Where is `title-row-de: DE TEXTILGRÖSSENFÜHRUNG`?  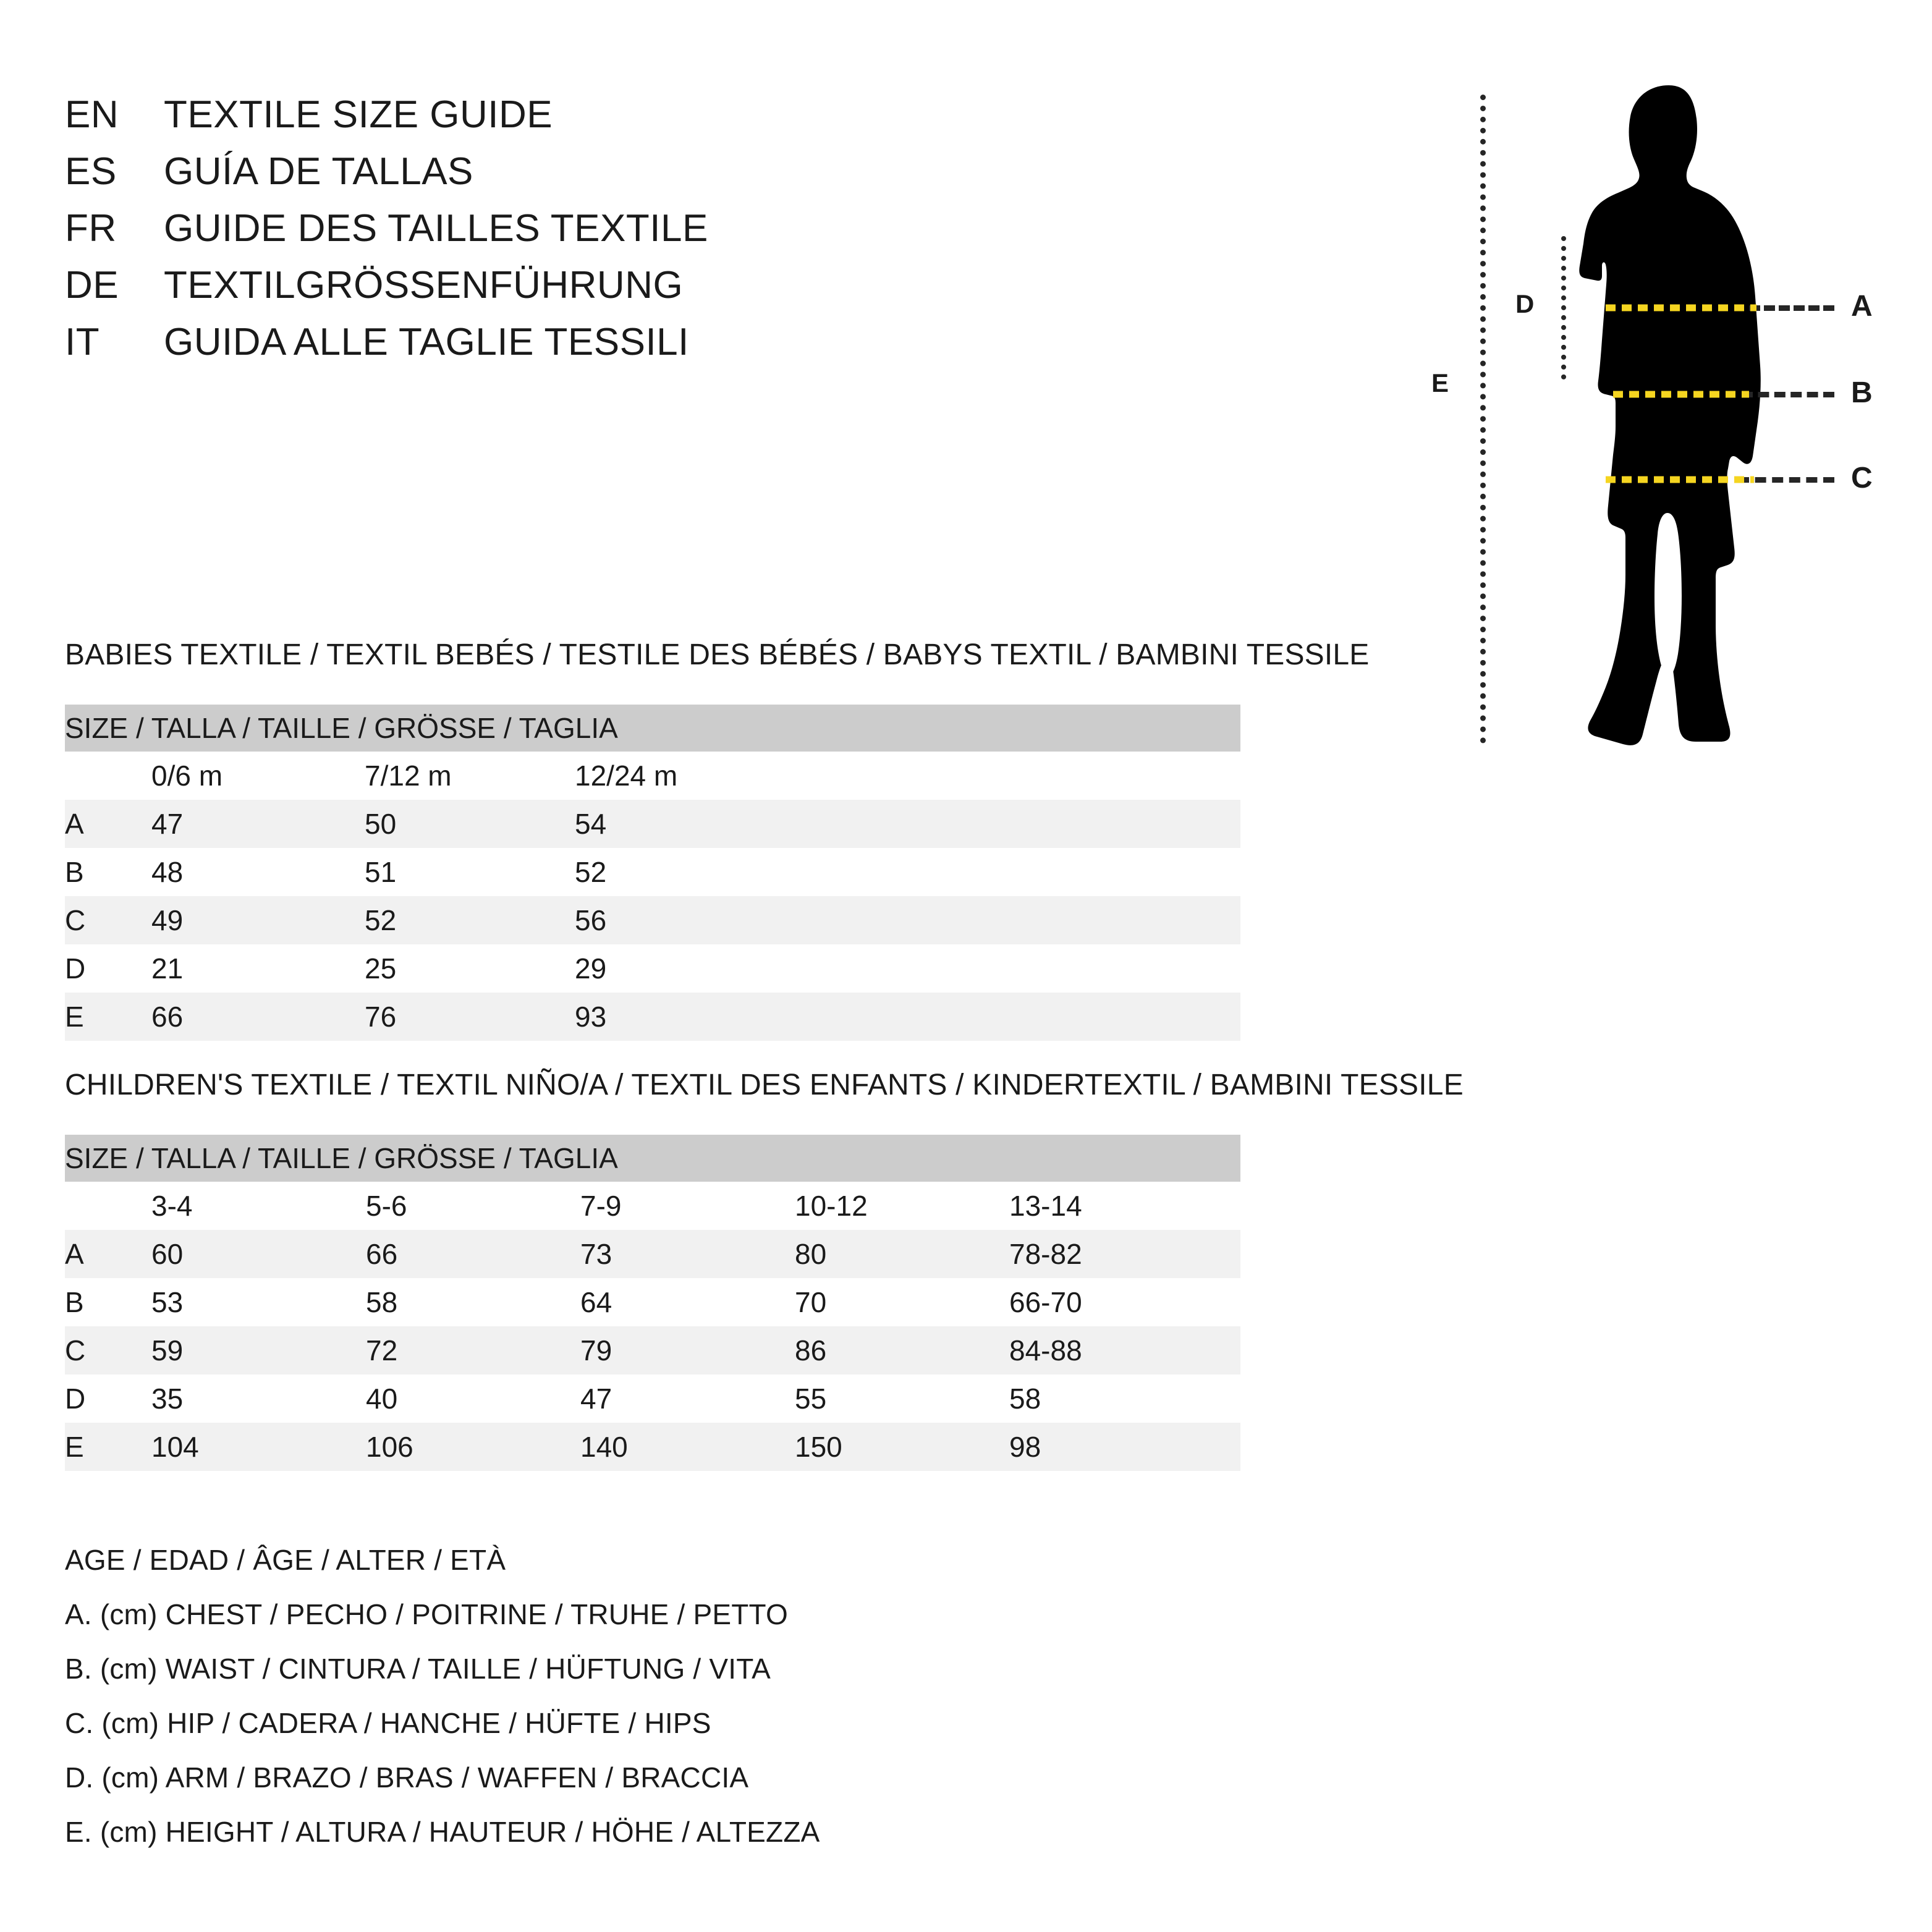
title-row-de: DE TEXTILGRÖSSENFÜHRUNG is located at coordinates (652, 291).